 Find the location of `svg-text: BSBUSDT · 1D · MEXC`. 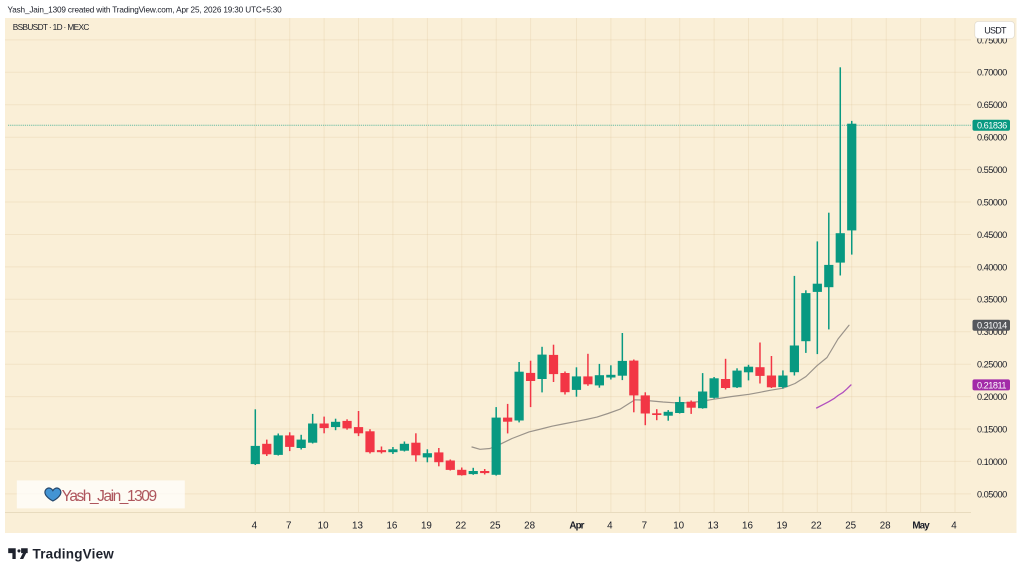

svg-text: BSBUSDT · 1D · MEXC is located at coordinates (51, 27).